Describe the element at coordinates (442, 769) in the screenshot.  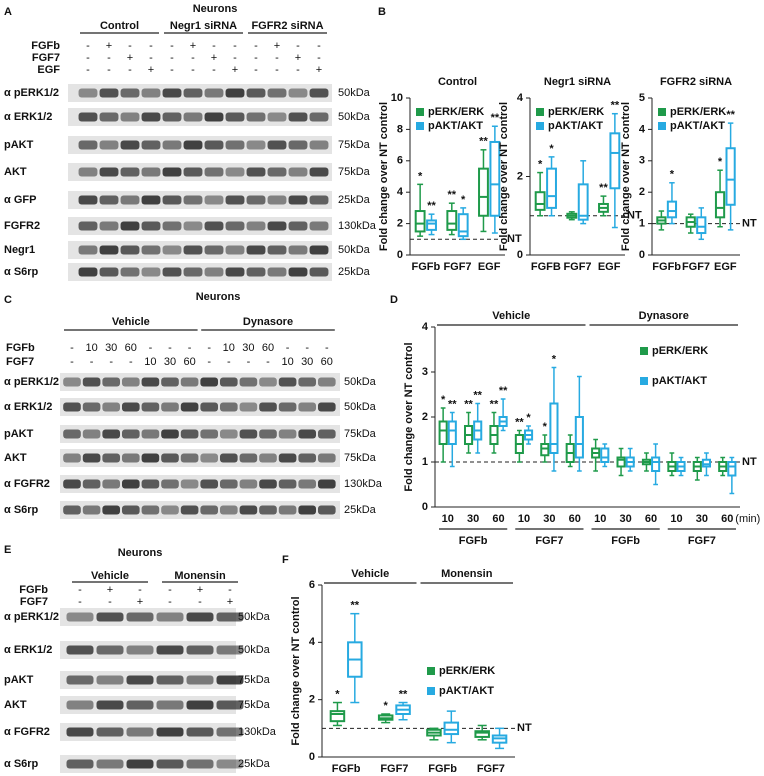
I see `x-tick-label: FGFb` at that location.